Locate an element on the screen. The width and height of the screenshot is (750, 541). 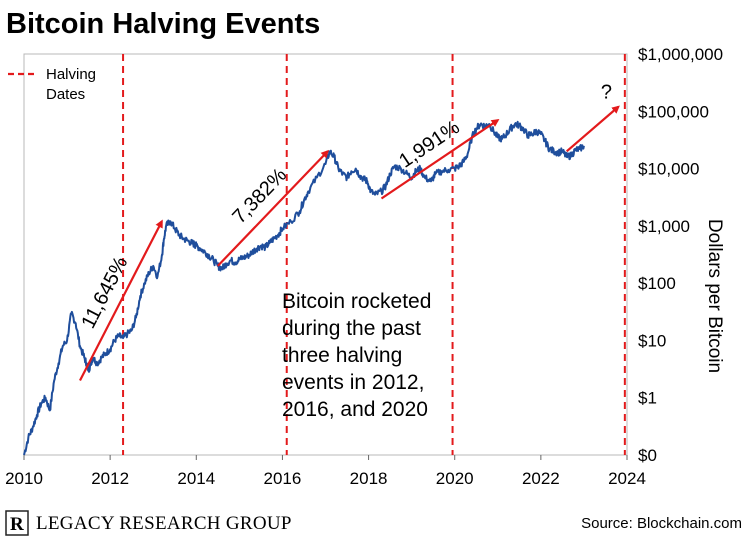
brand-logo-letter: R is located at coordinates (17, 524).